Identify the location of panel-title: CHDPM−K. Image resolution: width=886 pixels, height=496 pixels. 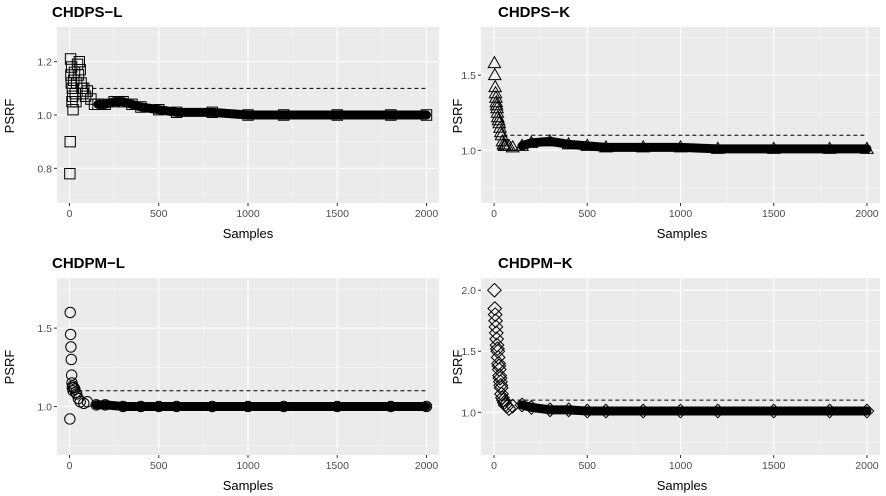
(535, 263).